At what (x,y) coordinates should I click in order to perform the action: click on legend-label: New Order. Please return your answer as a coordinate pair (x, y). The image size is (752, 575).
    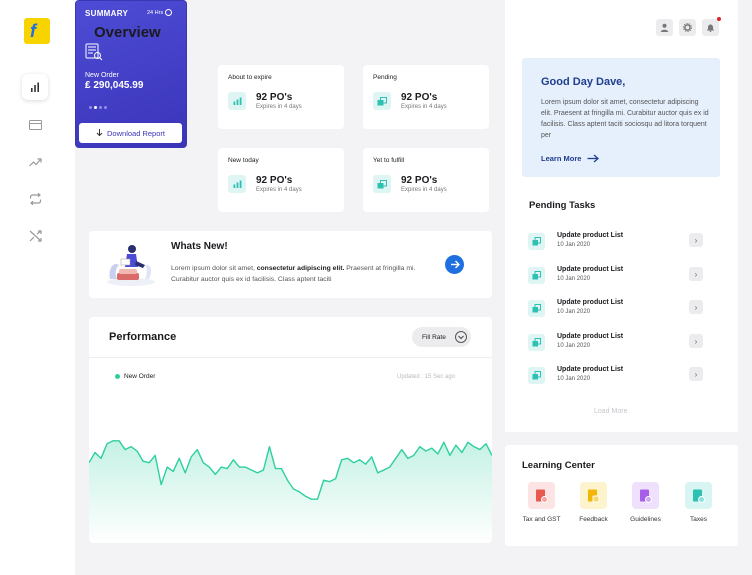
    Looking at the image, I should click on (140, 376).